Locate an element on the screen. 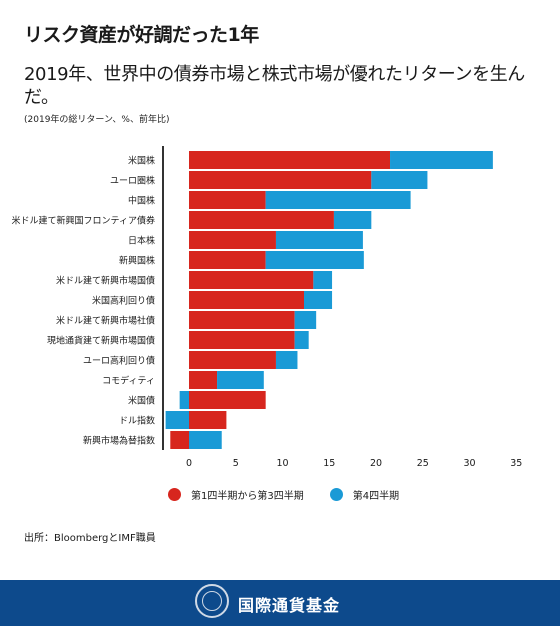  x-tick-label: 20 is located at coordinates (376, 463).